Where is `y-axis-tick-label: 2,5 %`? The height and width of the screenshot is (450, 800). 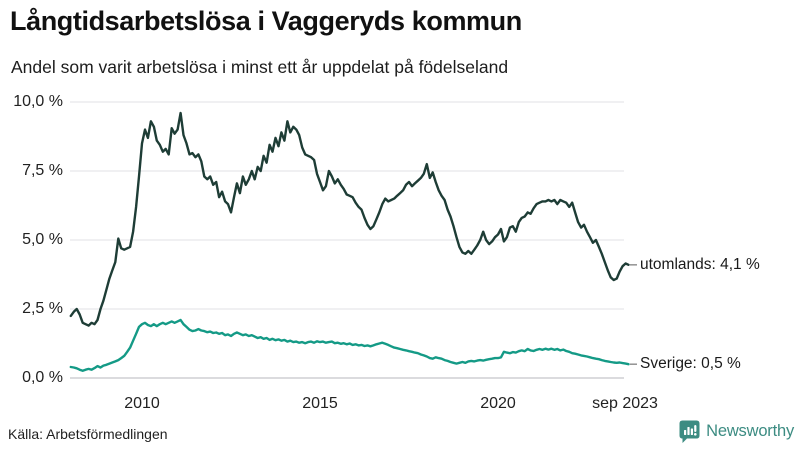
y-axis-tick-label: 2,5 % is located at coordinates (42, 308).